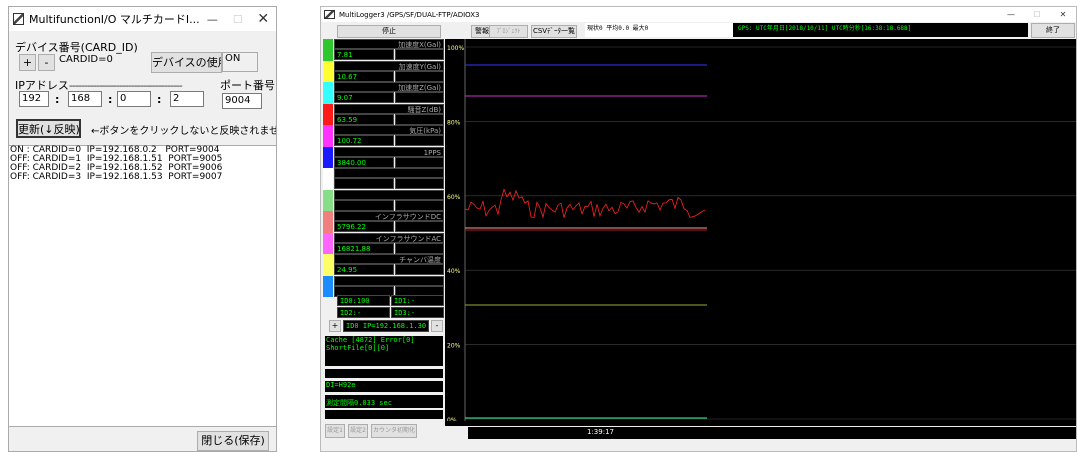 This screenshot has height=452, width=1077. What do you see at coordinates (364, 269) in the screenshot?
I see `channel-value: 24.95` at bounding box center [364, 269].